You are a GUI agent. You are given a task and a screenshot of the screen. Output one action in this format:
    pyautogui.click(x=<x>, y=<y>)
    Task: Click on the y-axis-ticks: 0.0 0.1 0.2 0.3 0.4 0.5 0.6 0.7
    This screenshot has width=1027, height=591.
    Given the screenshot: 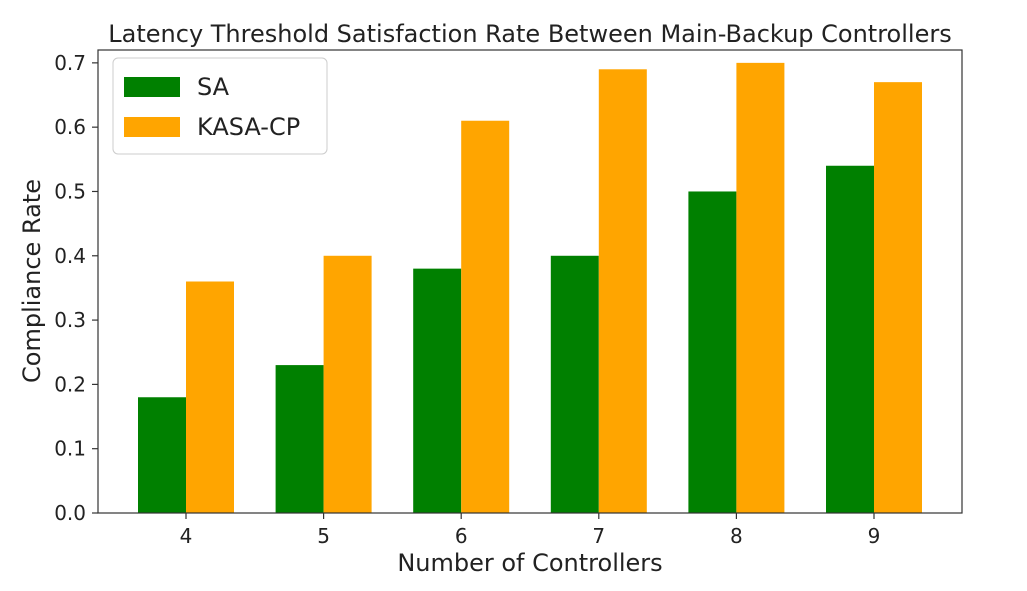 What is the action you would take?
    pyautogui.click(x=76, y=288)
    